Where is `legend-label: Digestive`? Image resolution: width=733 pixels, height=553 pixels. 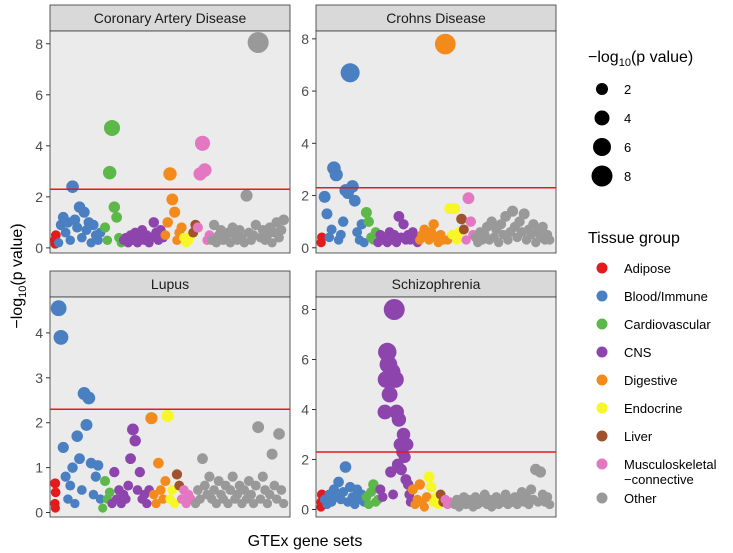
legend-label: Digestive is located at coordinates (650, 380).